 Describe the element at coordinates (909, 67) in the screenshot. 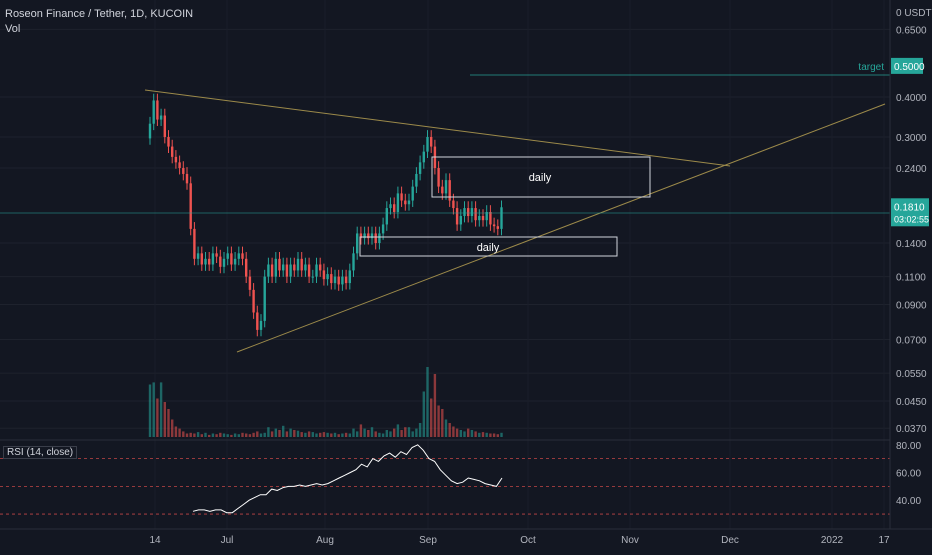

I see `target-price-value: 0.5000` at that location.